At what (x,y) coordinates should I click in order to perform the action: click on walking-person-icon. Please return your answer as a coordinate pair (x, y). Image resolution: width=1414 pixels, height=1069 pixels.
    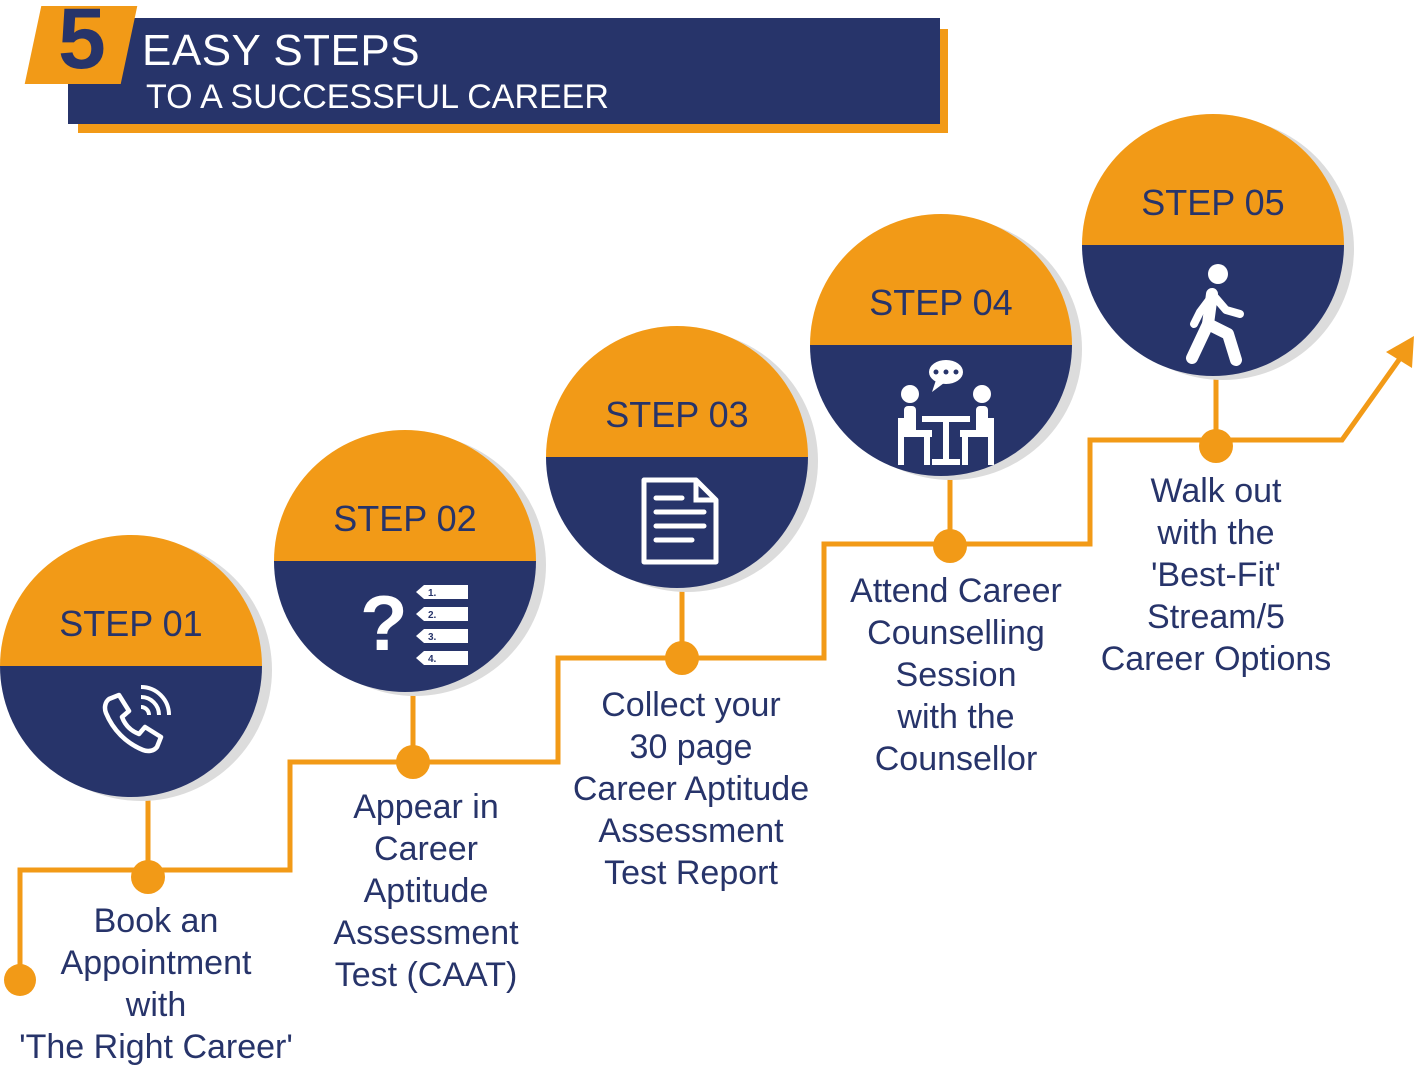
    Looking at the image, I should click on (1215, 315).